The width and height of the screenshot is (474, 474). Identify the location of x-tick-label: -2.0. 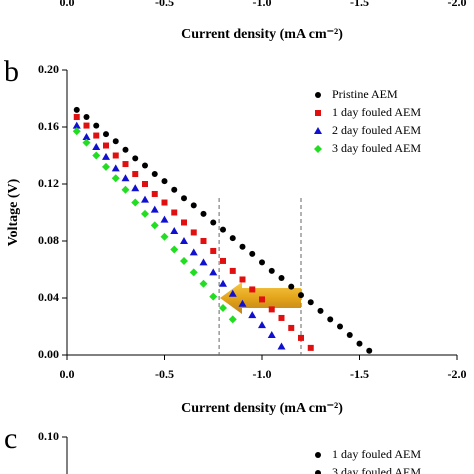
(457, 374).